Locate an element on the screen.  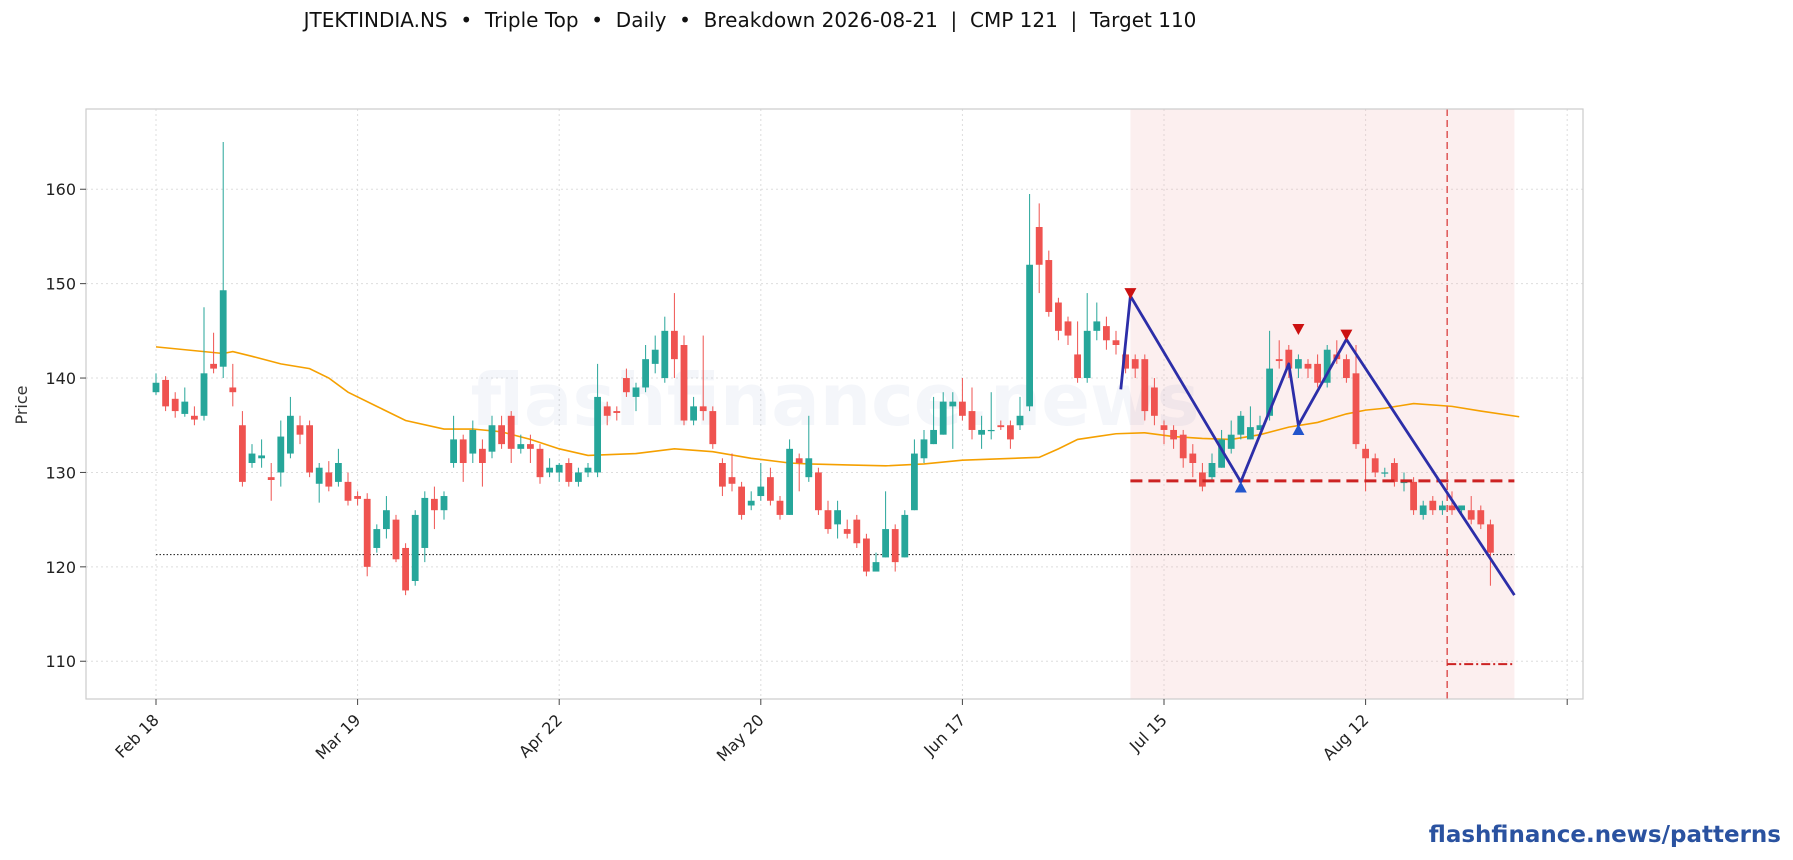
x-tick-label: May 20 is located at coordinates (740, 737).